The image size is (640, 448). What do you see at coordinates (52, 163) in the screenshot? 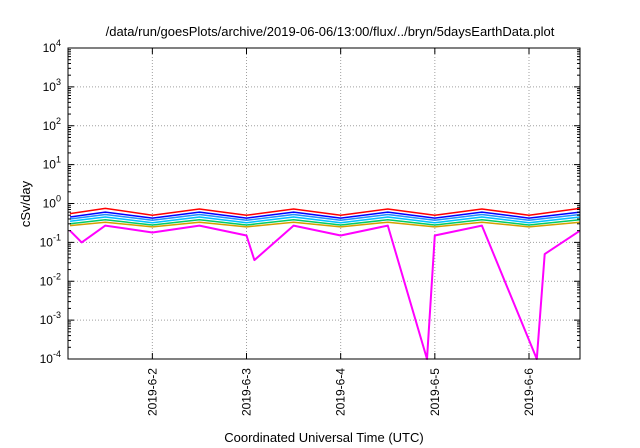
I see `y-tick-label: 10¹` at bounding box center [52, 163].